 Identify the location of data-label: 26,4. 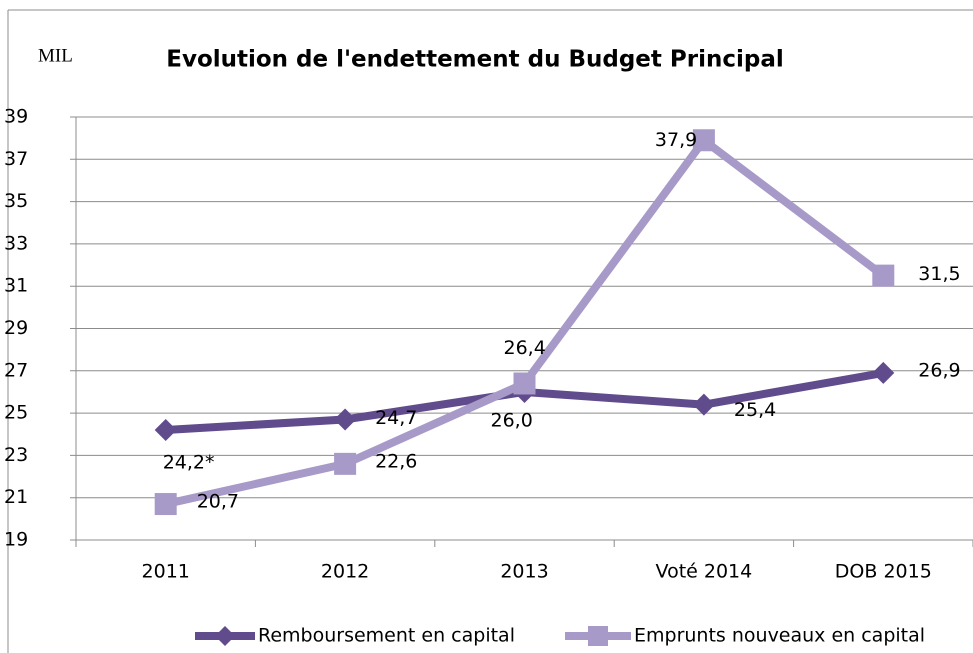
(525, 348).